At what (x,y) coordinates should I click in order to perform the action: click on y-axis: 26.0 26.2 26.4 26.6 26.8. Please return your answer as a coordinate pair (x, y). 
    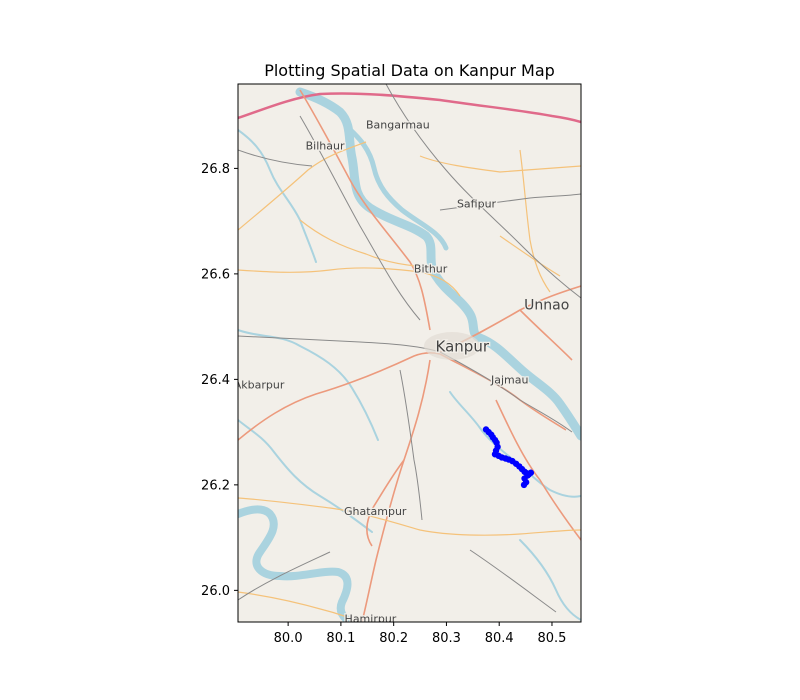
    Looking at the image, I should click on (219, 380).